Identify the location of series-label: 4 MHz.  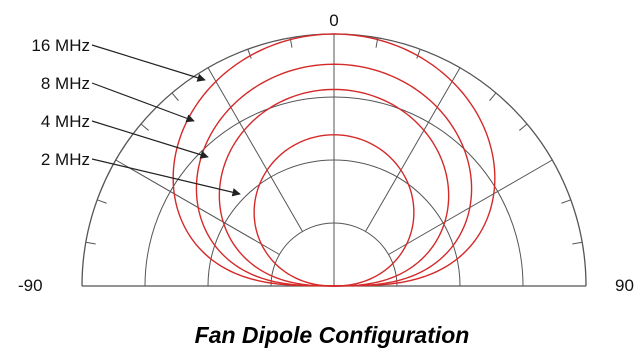
(65, 121).